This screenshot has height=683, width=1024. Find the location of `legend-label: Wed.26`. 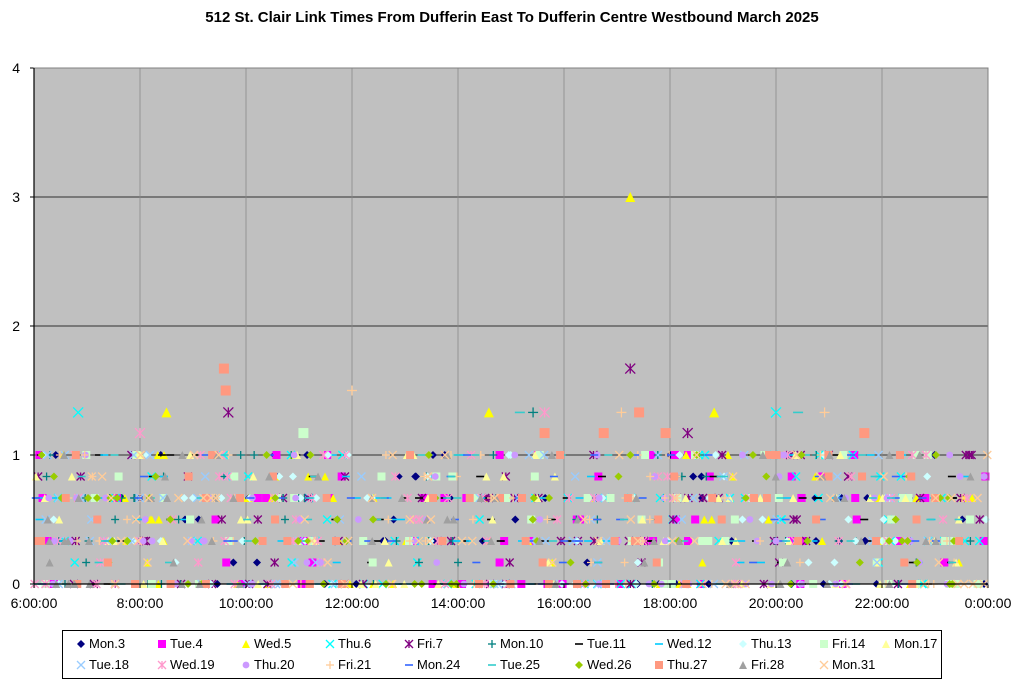

legend-label: Wed.26 is located at coordinates (609, 664).